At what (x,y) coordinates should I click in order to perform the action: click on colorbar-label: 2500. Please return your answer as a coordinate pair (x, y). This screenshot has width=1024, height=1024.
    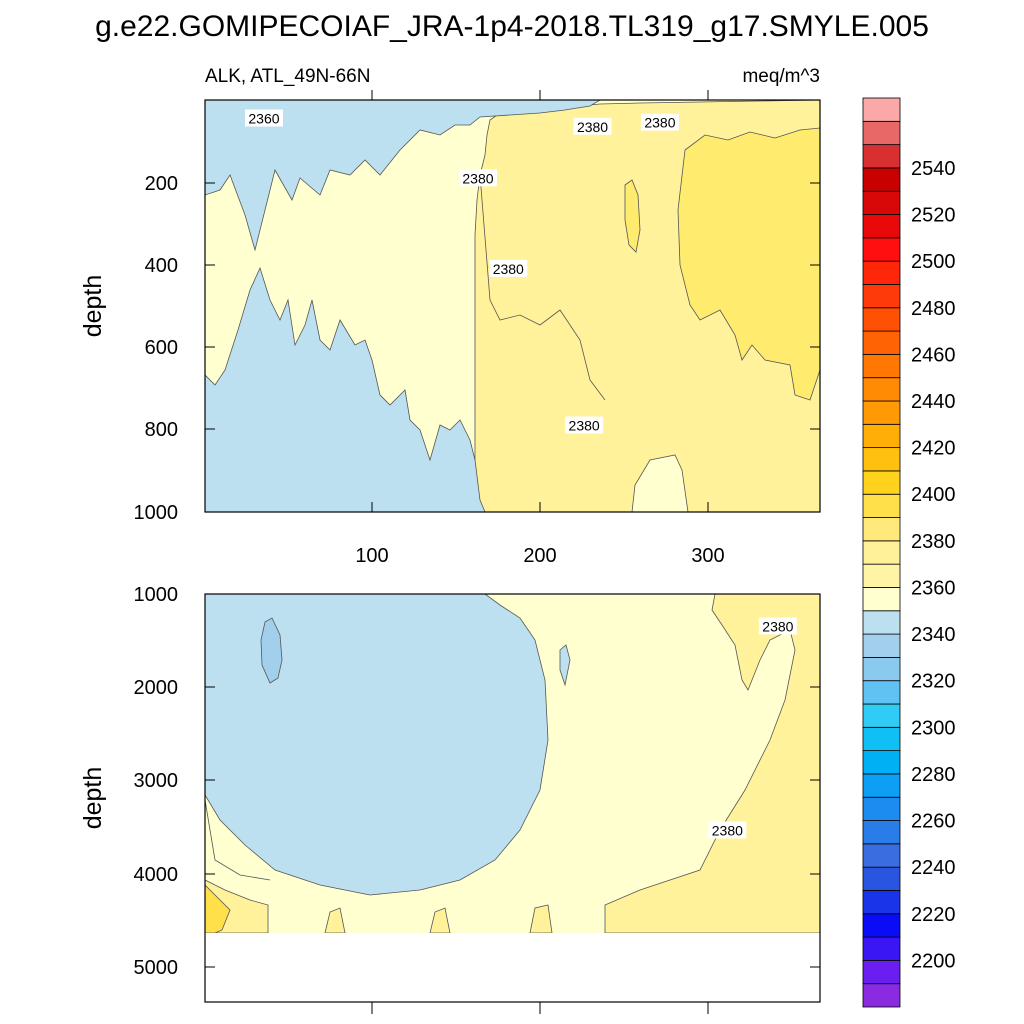
    Looking at the image, I should click on (933, 262).